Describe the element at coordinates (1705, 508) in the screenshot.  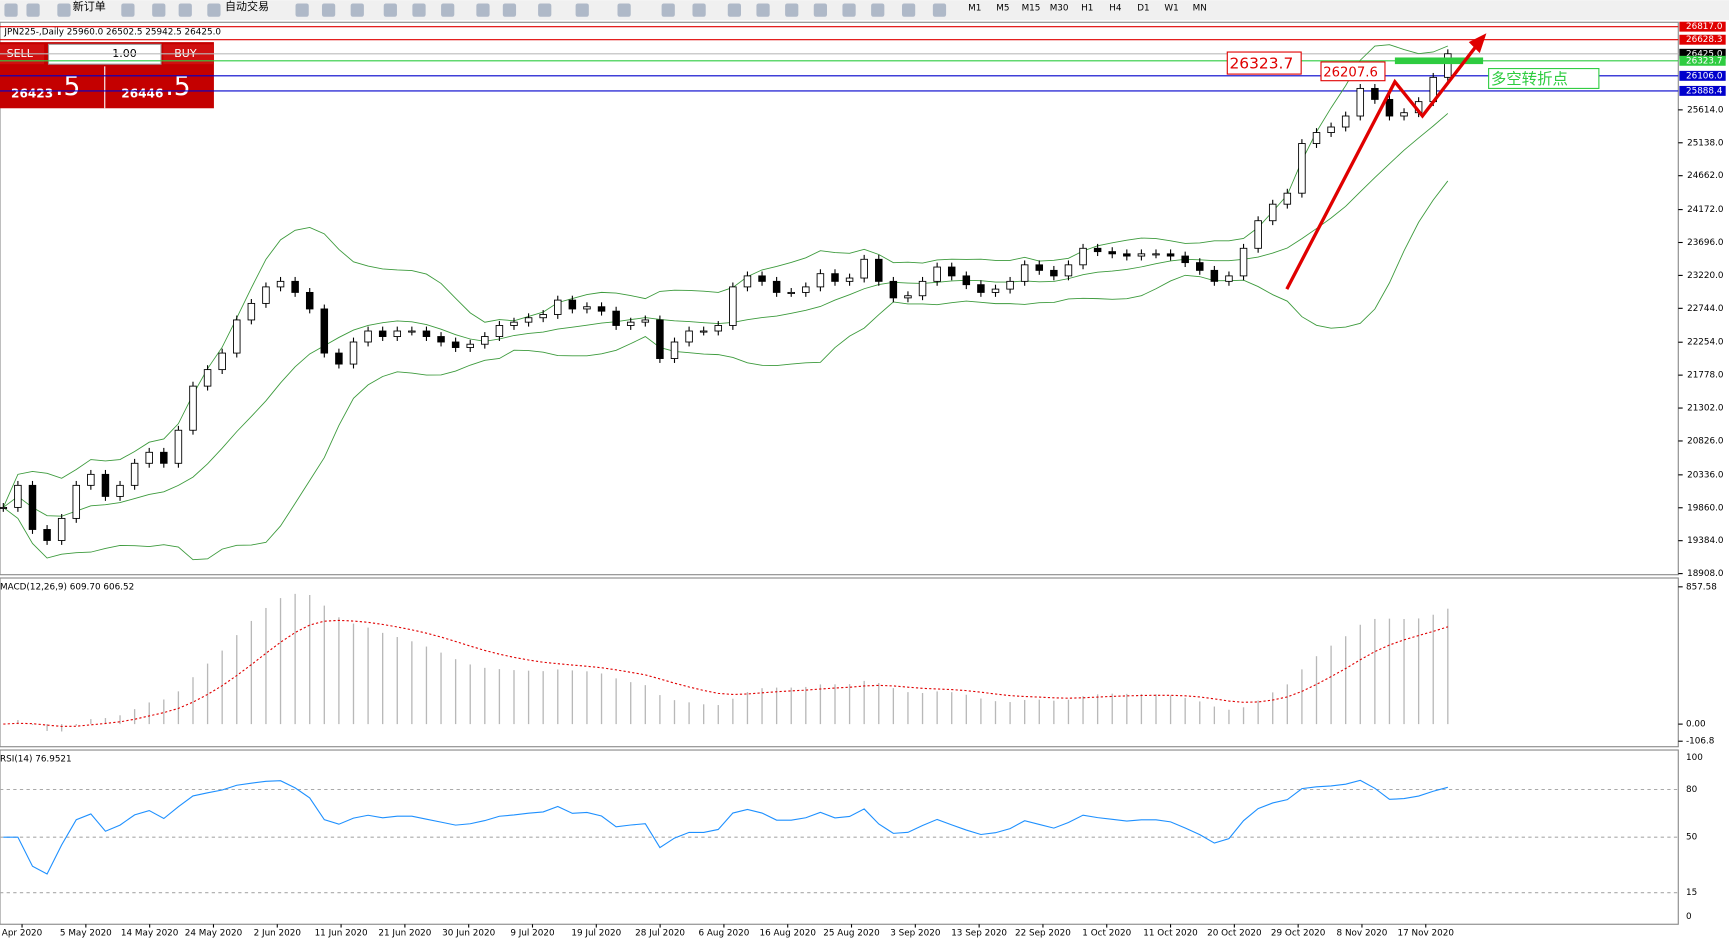
I see `y-tick-label: 19860.0` at that location.